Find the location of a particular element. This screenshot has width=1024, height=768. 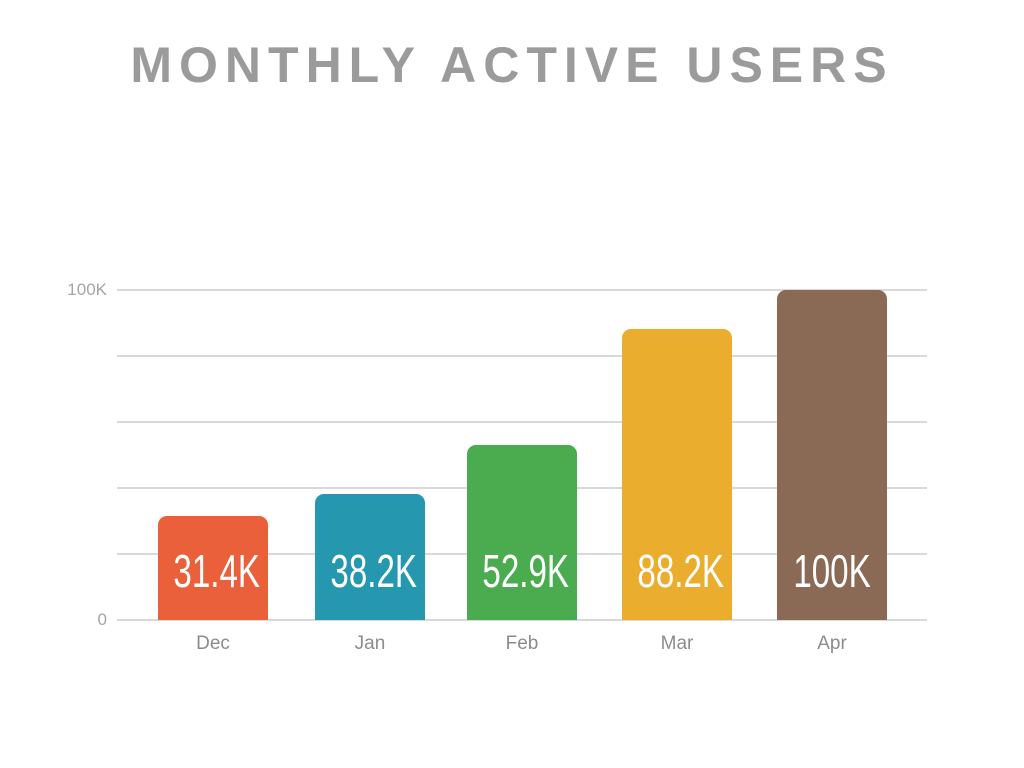

bar-feb: 52.9K is located at coordinates (522, 532).